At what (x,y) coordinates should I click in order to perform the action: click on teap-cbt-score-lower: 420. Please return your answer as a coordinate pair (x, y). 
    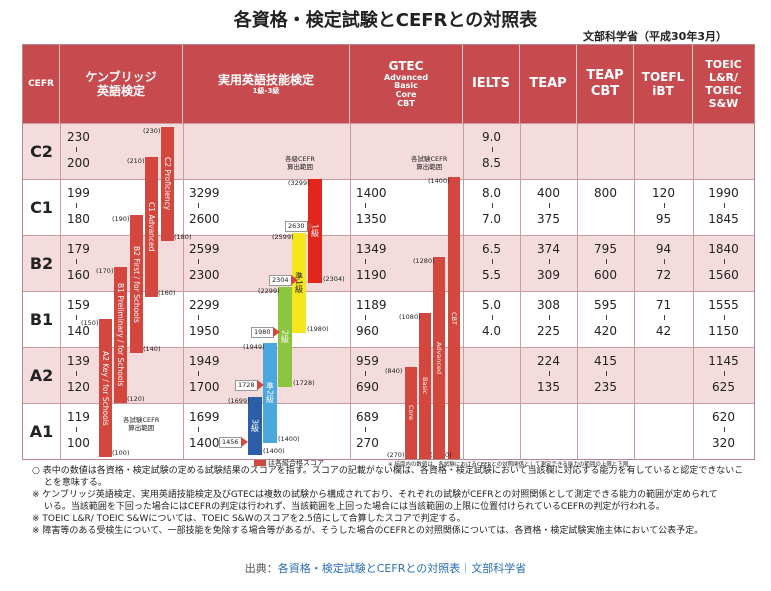
    Looking at the image, I should click on (605, 331).